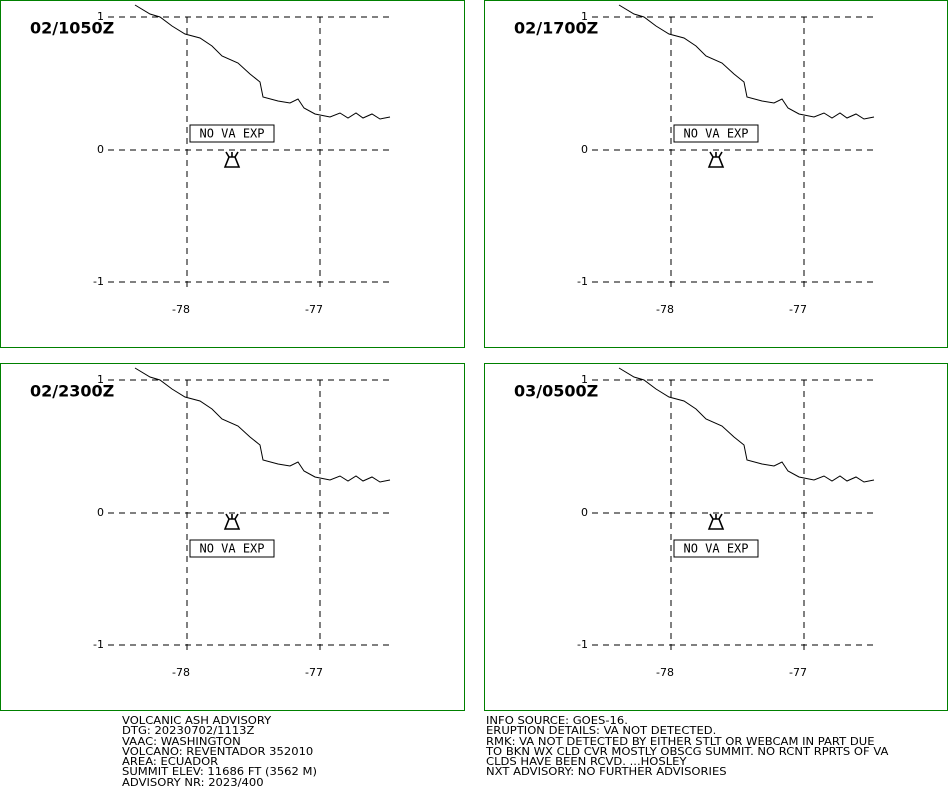 This screenshot has width=950, height=812. I want to click on advisory-line: NXT ADVISORY: NO FURTHER ADVISORIES, so click(606, 772).